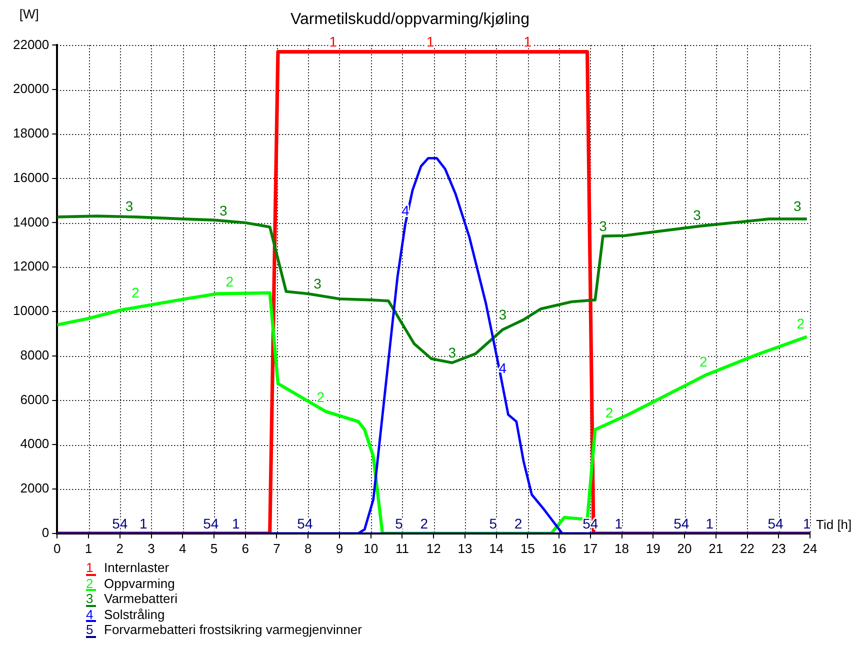  Describe the element at coordinates (151, 548) in the screenshot. I see `x-tick-label: 3` at that location.